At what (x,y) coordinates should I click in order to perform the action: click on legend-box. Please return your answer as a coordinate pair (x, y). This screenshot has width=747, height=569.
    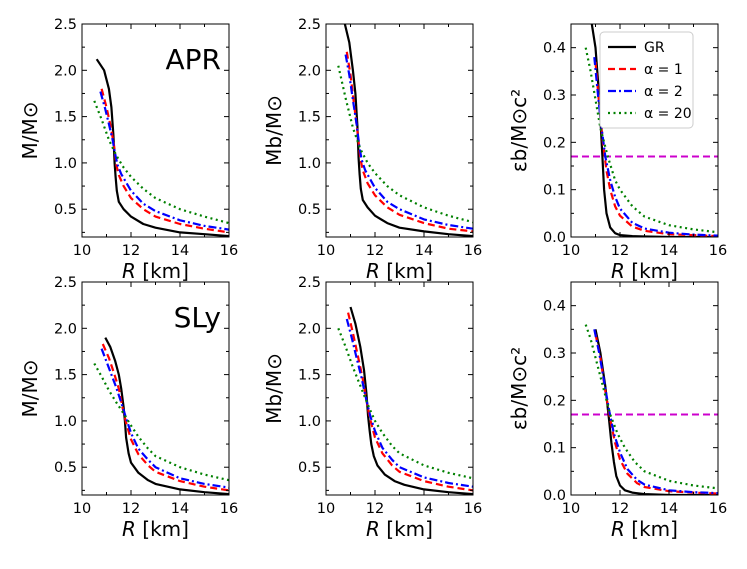
    Looking at the image, I should click on (646, 80).